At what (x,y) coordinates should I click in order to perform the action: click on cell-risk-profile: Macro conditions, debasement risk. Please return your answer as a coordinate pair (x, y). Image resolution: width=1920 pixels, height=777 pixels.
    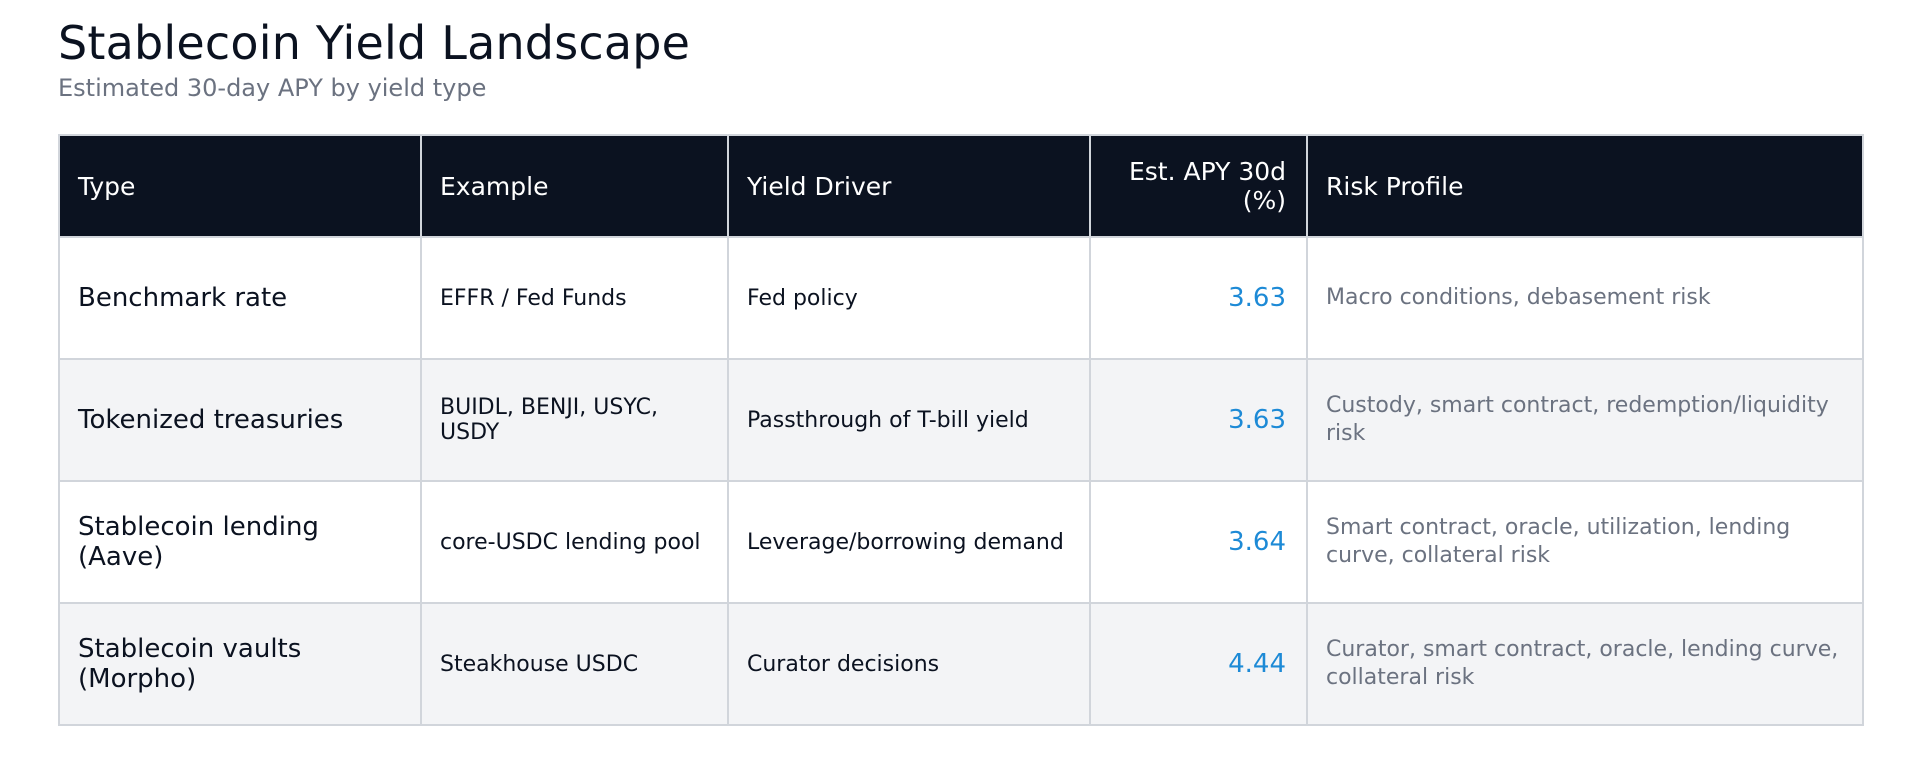
    Looking at the image, I should click on (1585, 298).